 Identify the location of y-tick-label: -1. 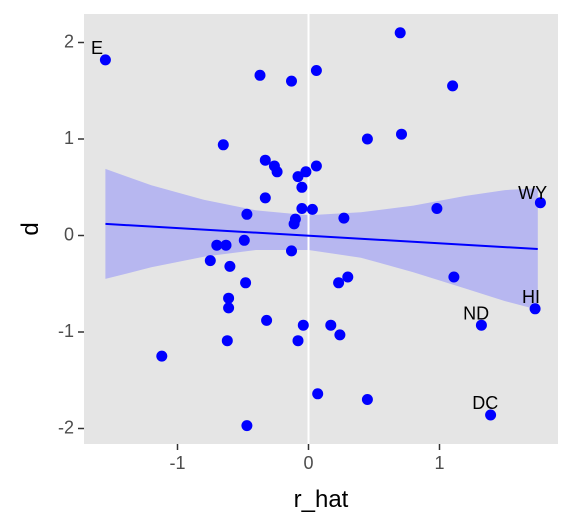
(66, 331).